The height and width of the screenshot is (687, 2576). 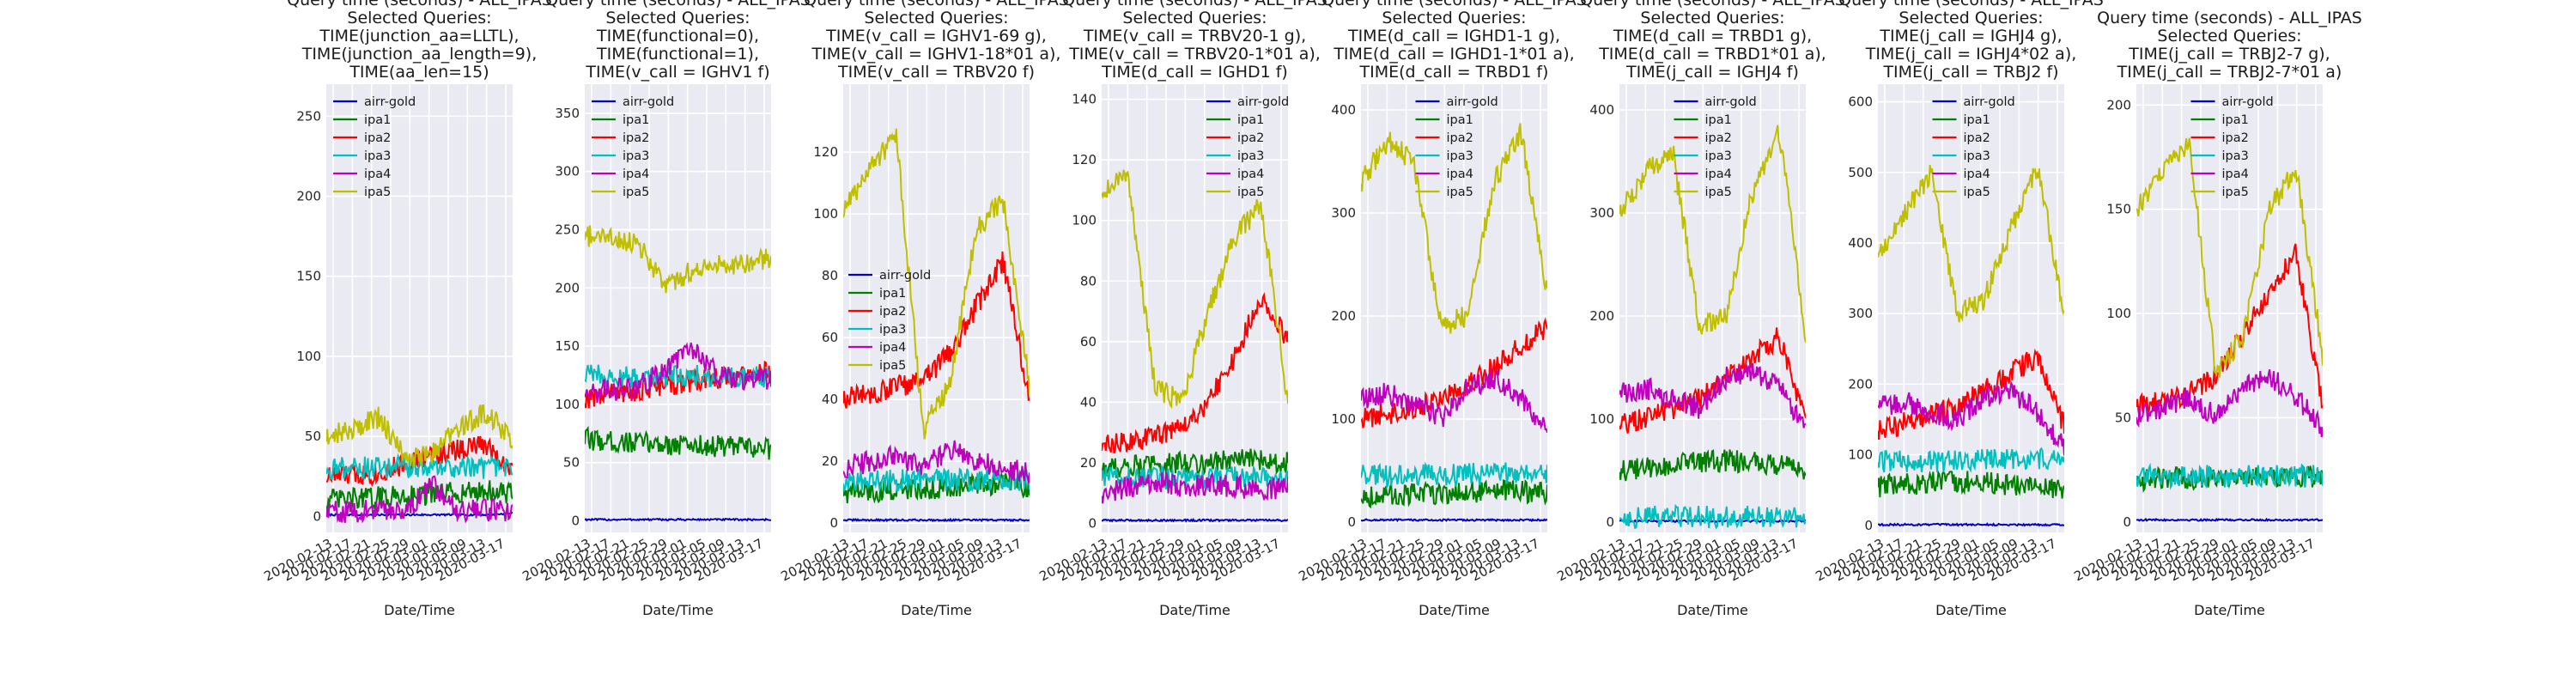 I want to click on chart-title-line: TIME(j_call = IGHJ4*02 a),, so click(x=1971, y=54).